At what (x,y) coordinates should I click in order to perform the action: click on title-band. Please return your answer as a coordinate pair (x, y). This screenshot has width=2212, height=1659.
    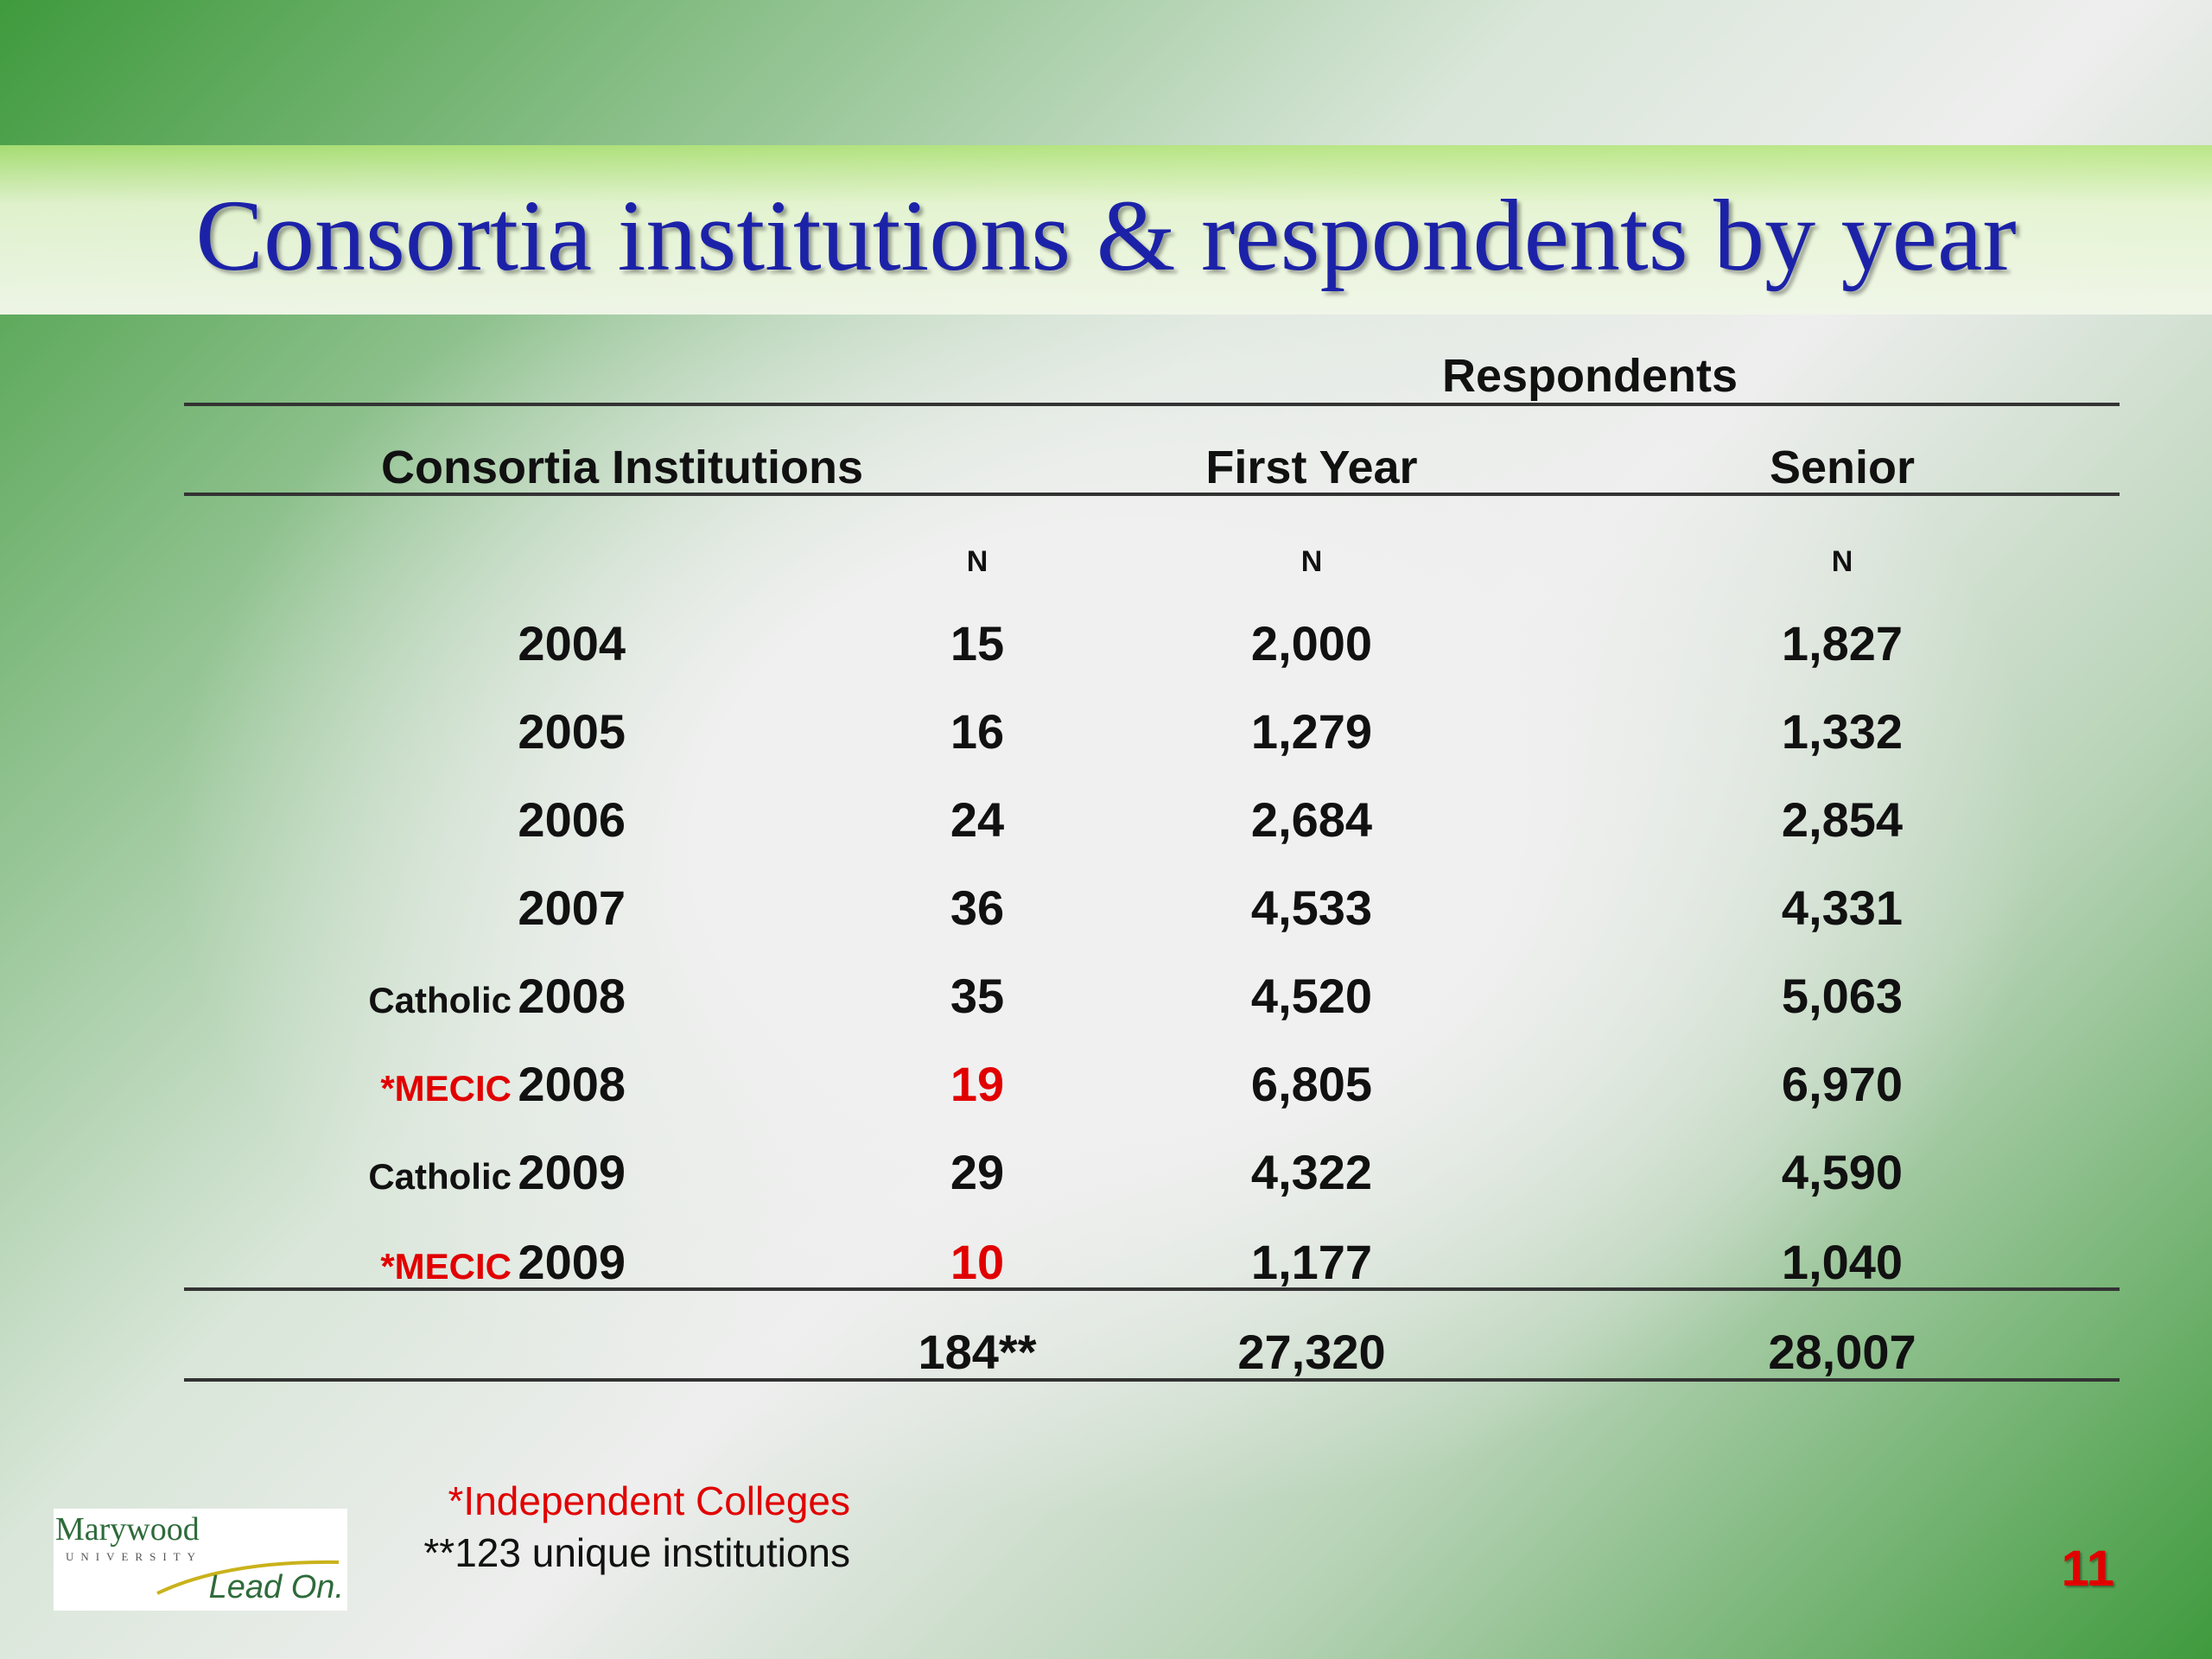
    Looking at the image, I should click on (1106, 230).